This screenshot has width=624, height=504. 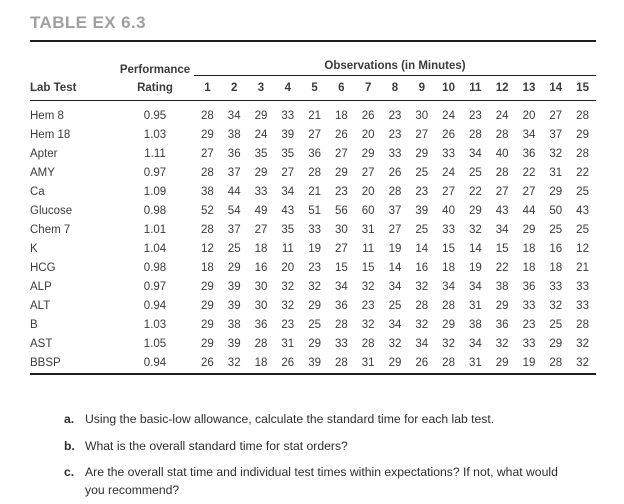 I want to click on observation-column-header: 10, so click(x=448, y=88).